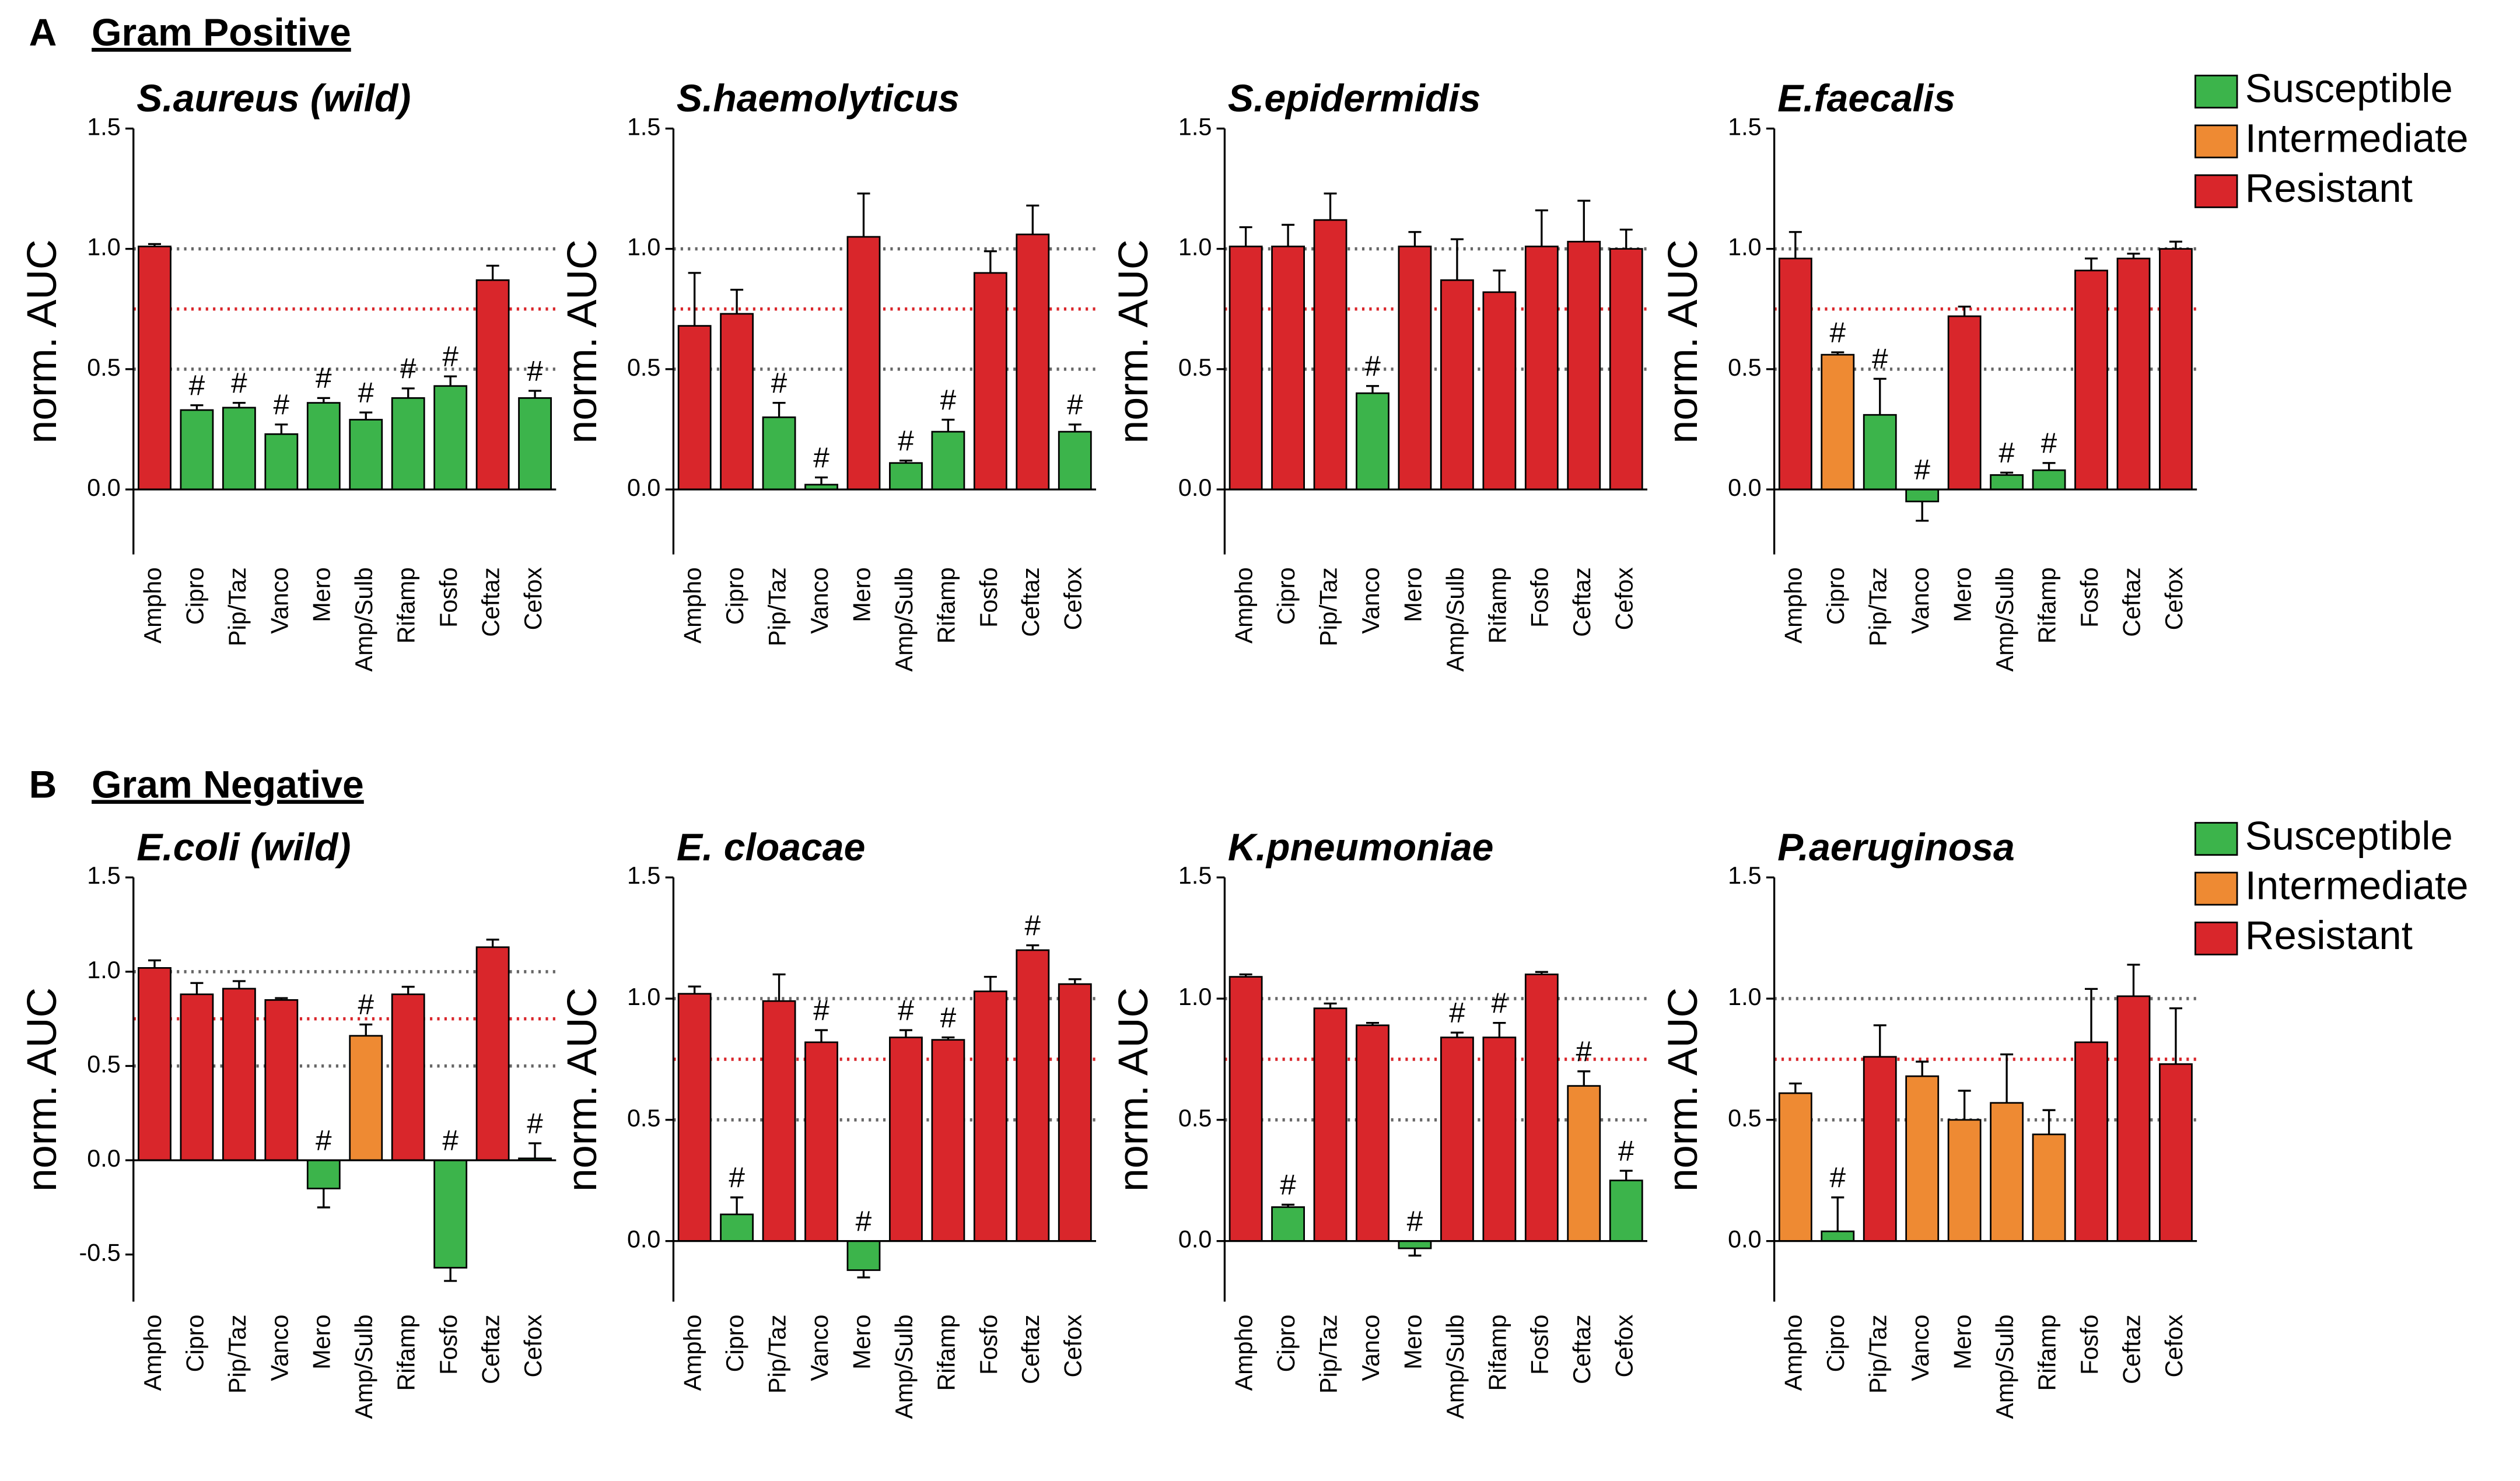  Describe the element at coordinates (1354, 98) in the screenshot. I see `chart-title: S.epidermidis` at that location.